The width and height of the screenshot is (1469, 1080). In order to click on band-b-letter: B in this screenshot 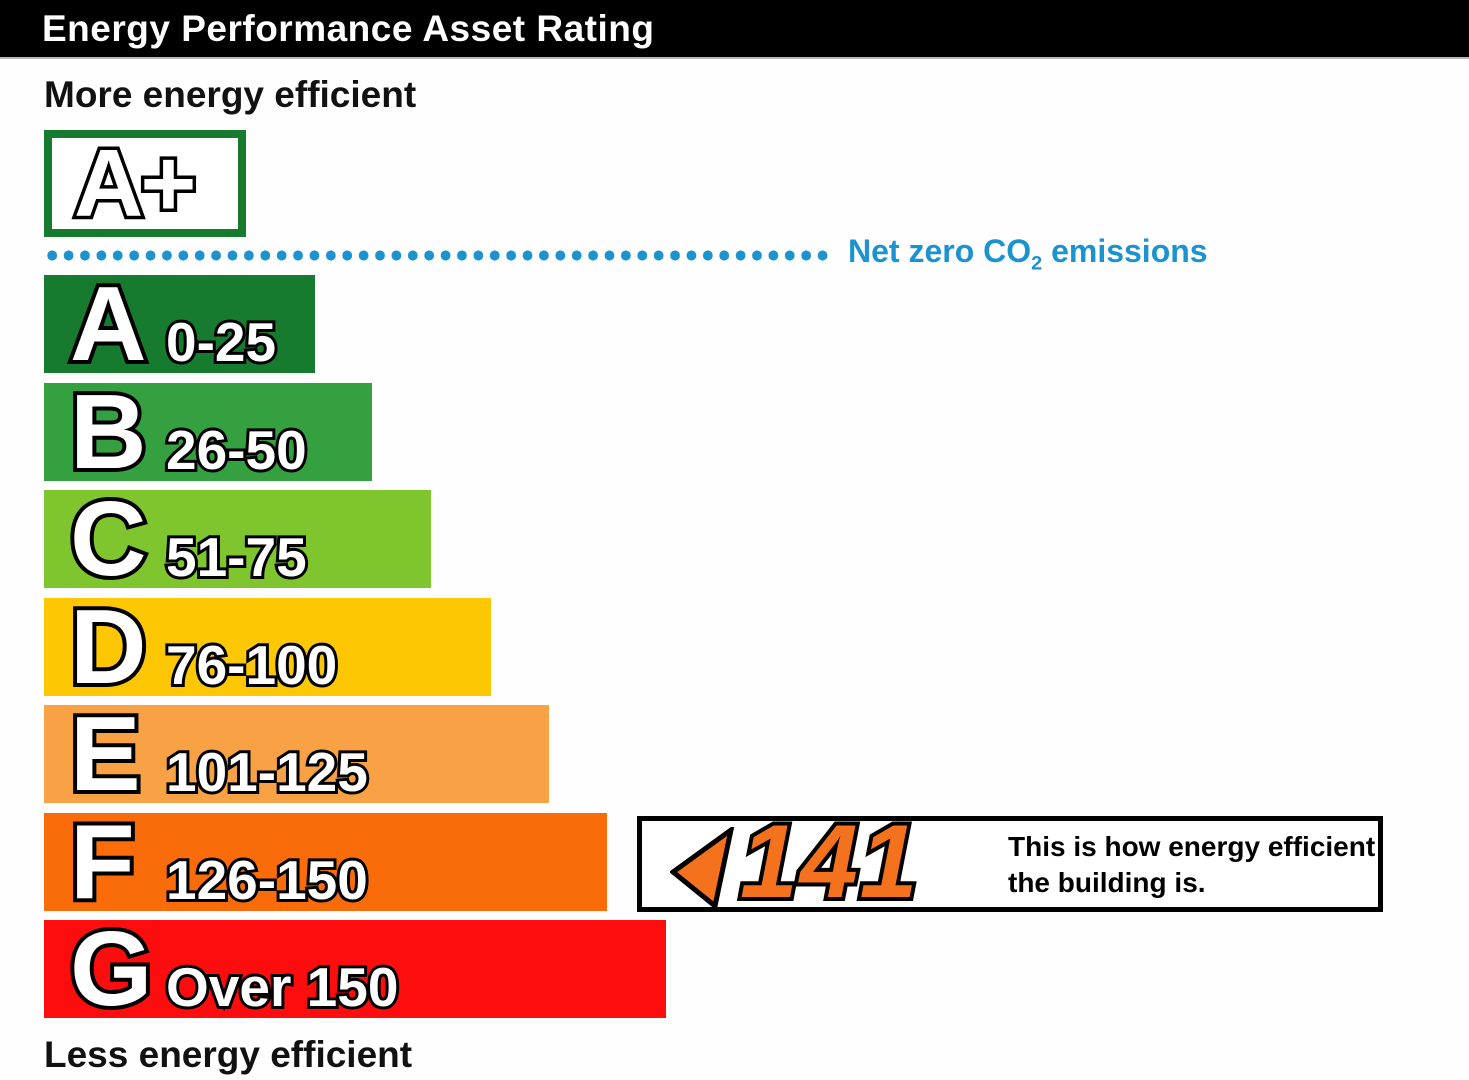, I will do `click(108, 431)`.